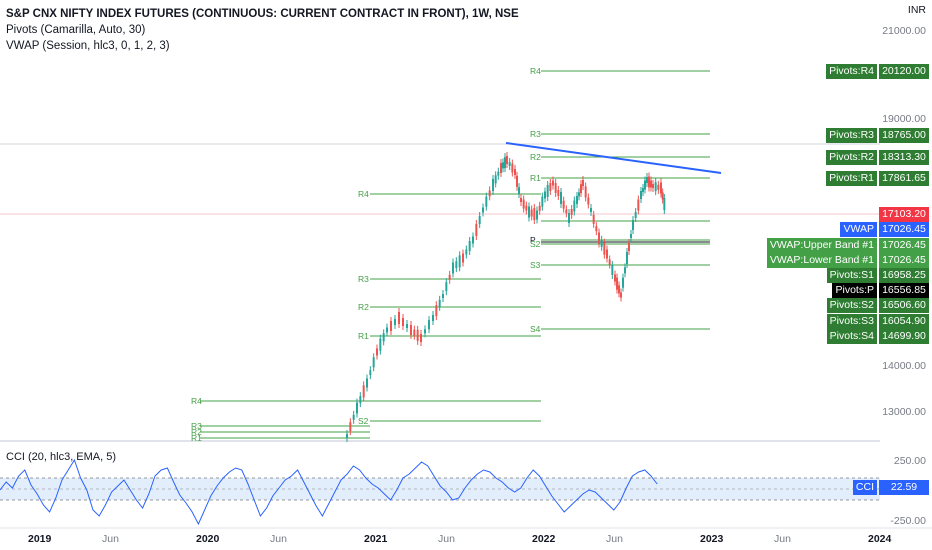 The image size is (932, 550). I want to click on price-box: 16958.25 Pivots:S1, so click(859, 275).